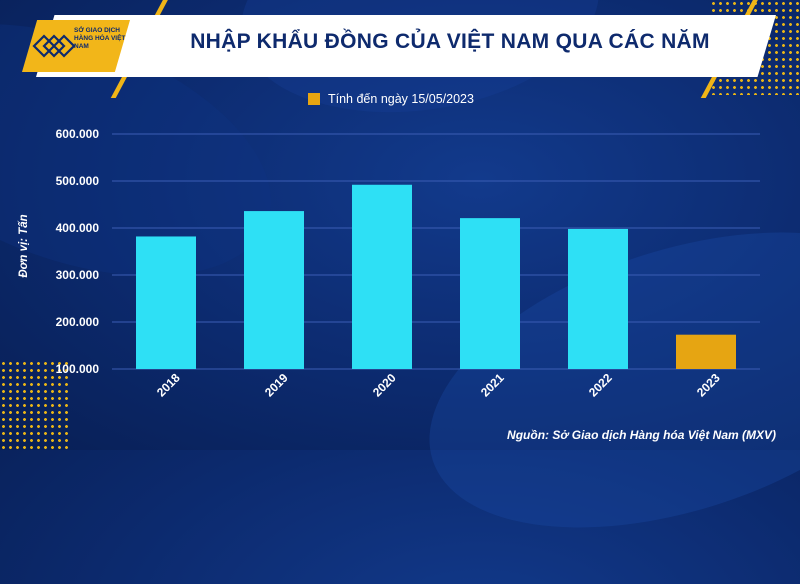  Describe the element at coordinates (492, 385) in the screenshot. I see `x-tick-label: 2021` at that location.